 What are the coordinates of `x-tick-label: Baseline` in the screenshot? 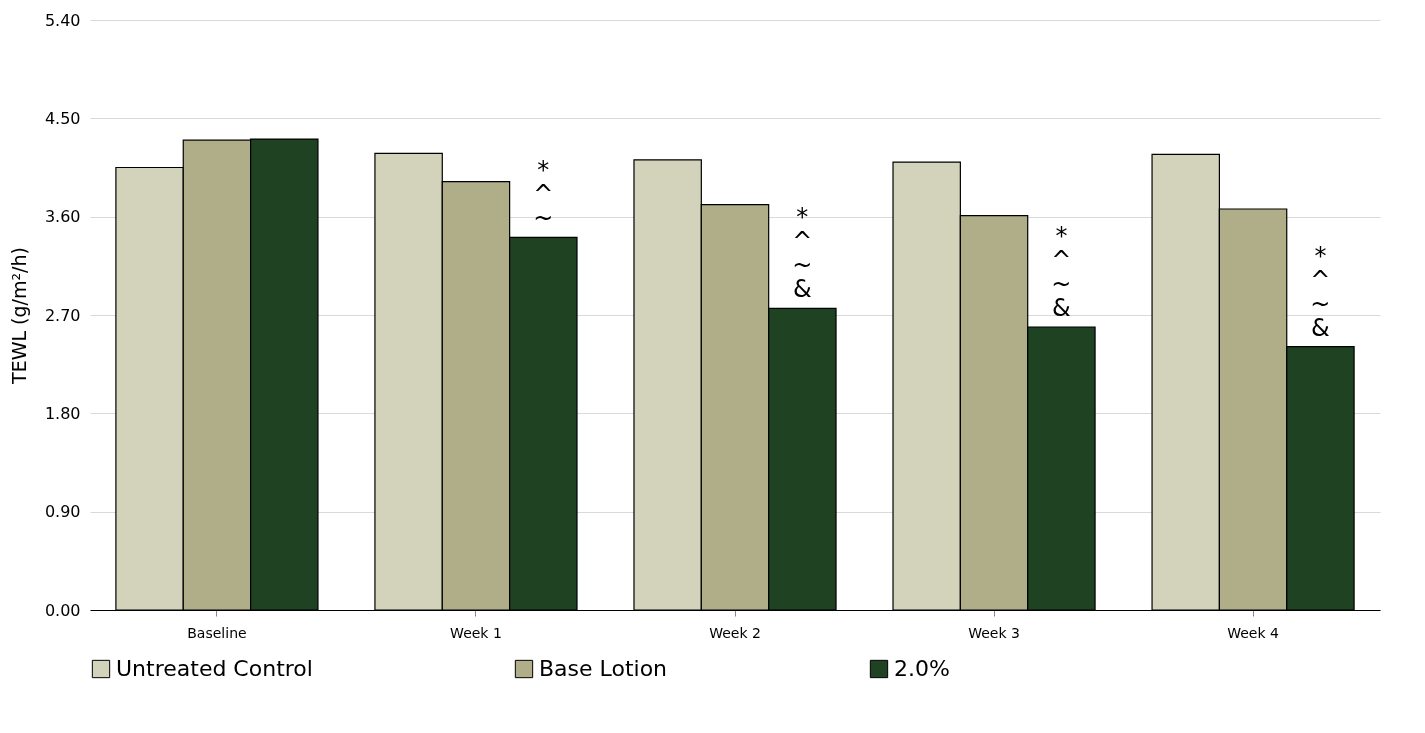 It's located at (217, 632).